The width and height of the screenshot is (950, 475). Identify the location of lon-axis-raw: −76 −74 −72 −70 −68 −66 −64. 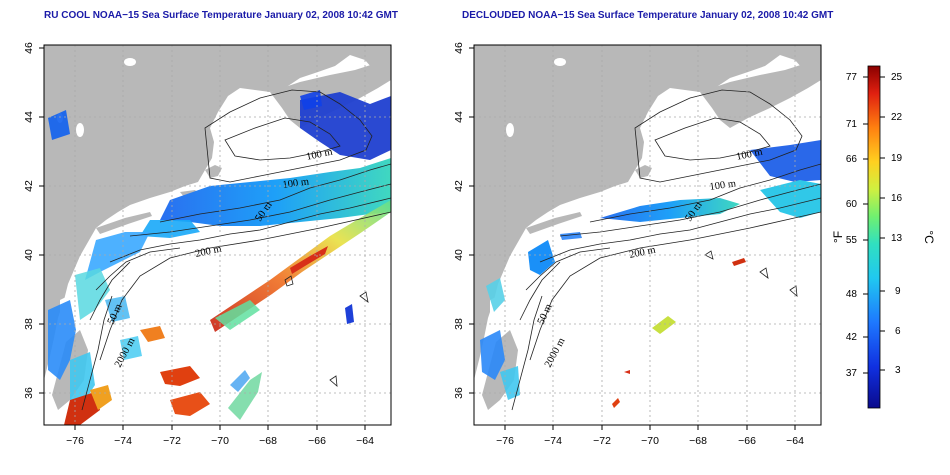
(220, 436).